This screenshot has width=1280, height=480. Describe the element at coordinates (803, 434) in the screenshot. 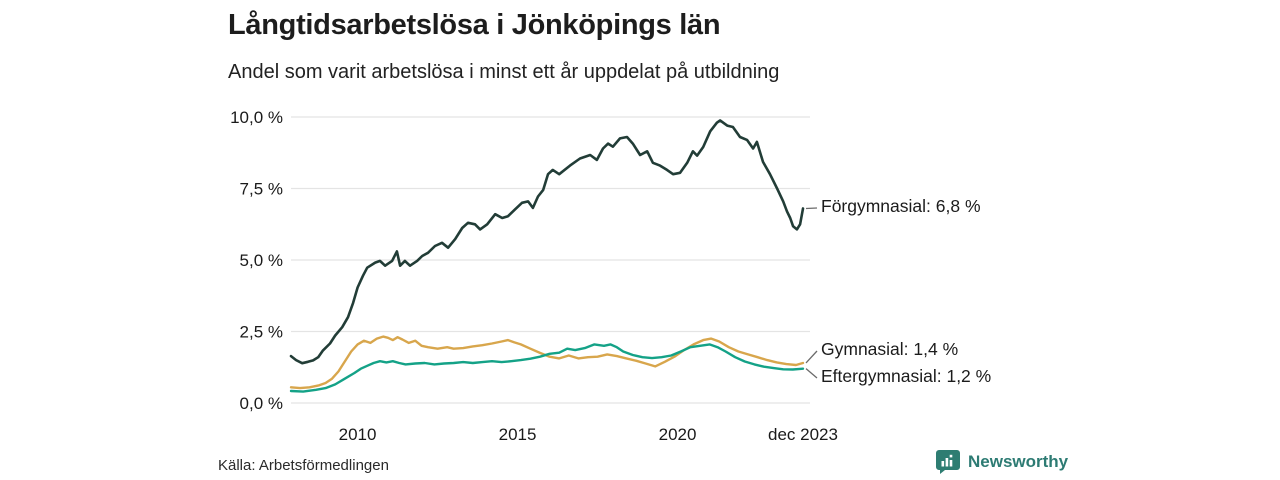

I see `x-tick-label: dec 2023` at that location.